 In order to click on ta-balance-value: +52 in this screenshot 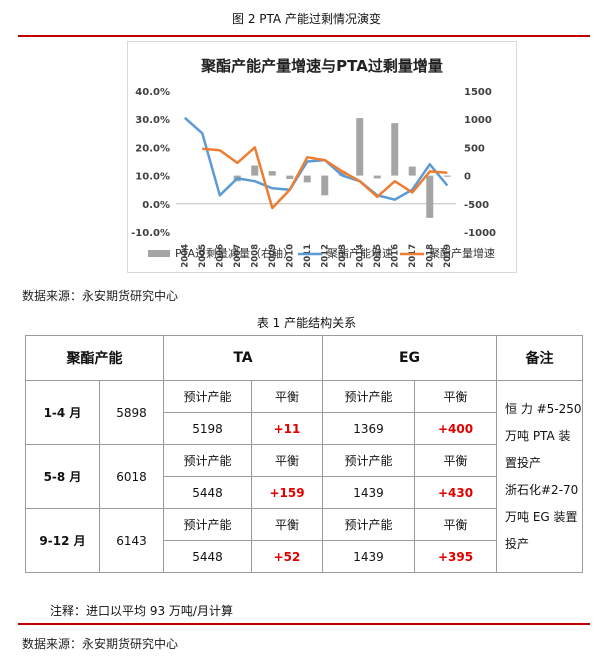, I will do `click(287, 556)`.